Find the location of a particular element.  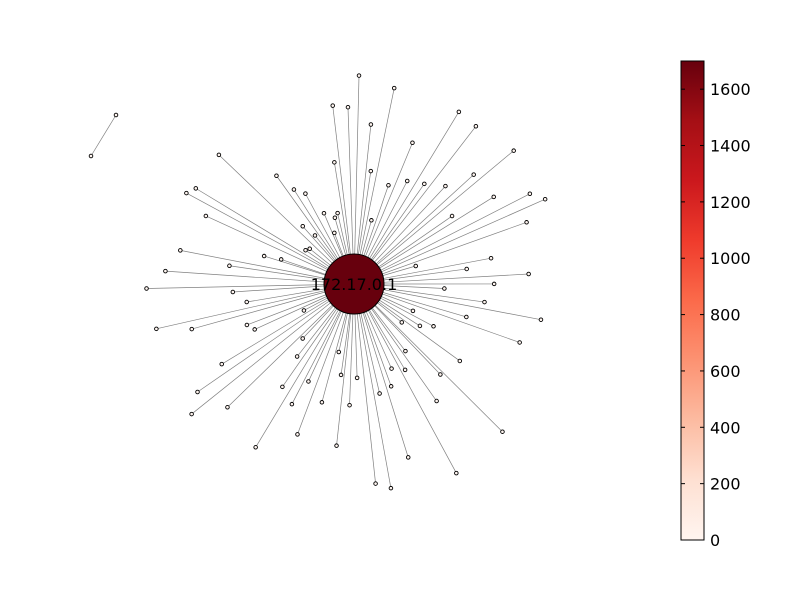

hub-node-label: 172.17.0.1 is located at coordinates (354, 284).